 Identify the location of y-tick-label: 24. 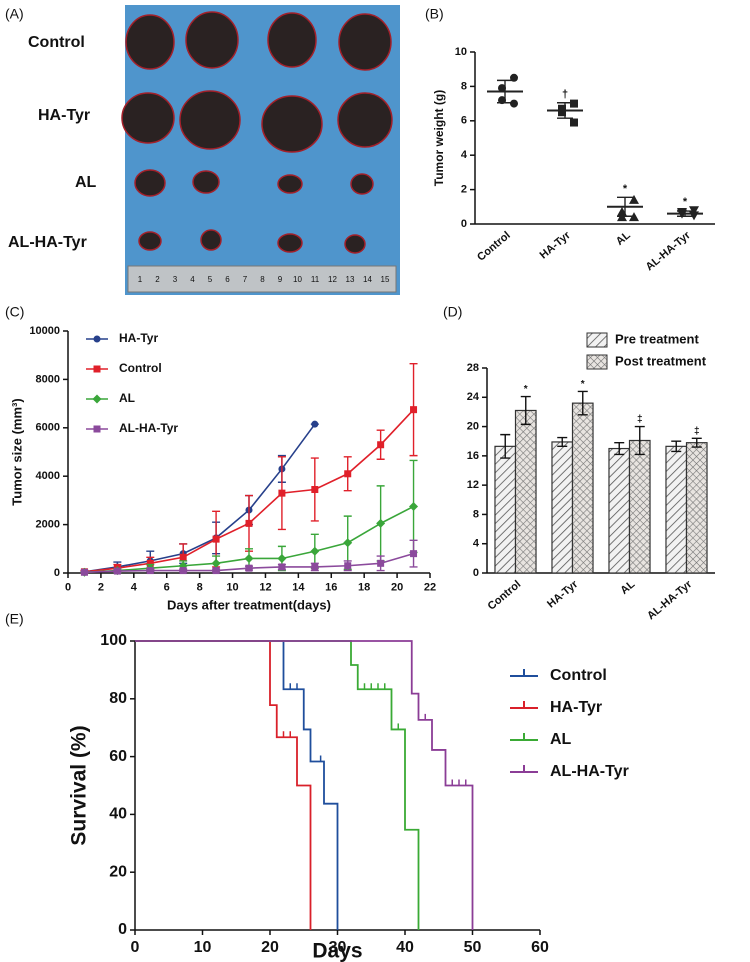
(473, 397).